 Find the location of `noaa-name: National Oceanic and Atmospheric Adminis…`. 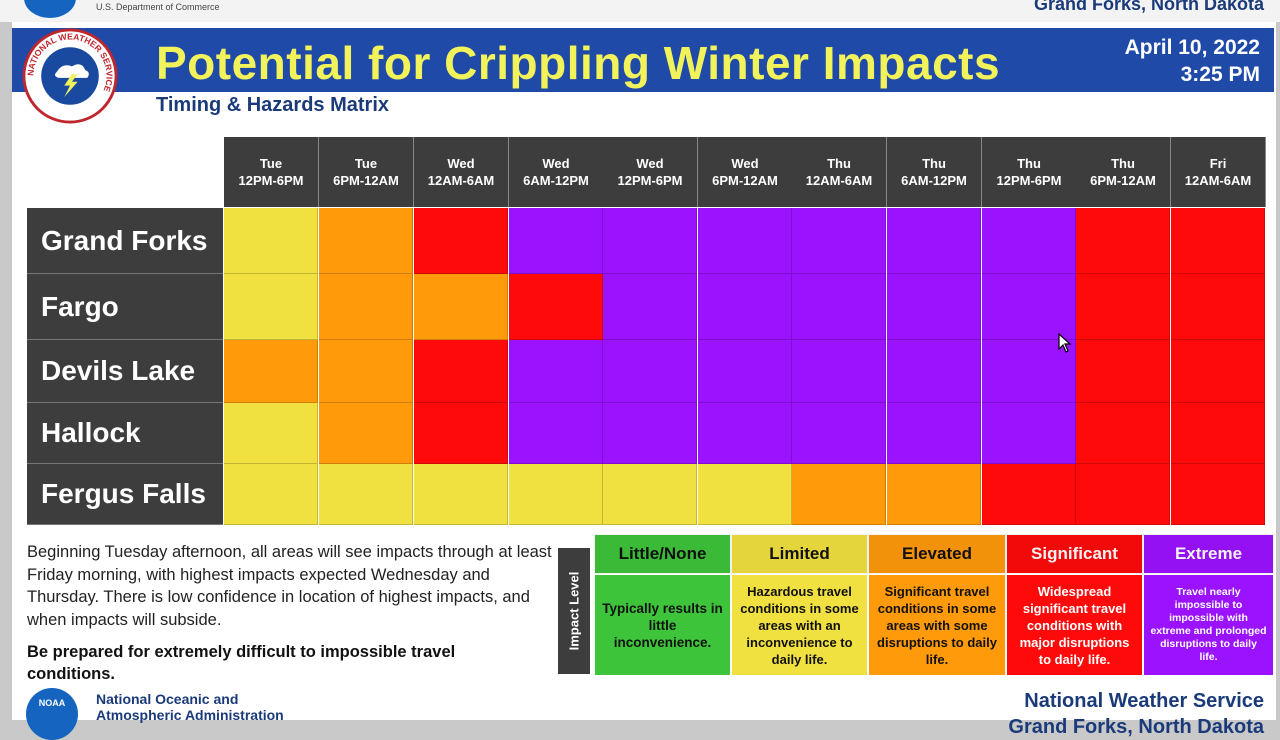

noaa-name: National Oceanic and Atmospheric Adminis… is located at coordinates (190, 707).